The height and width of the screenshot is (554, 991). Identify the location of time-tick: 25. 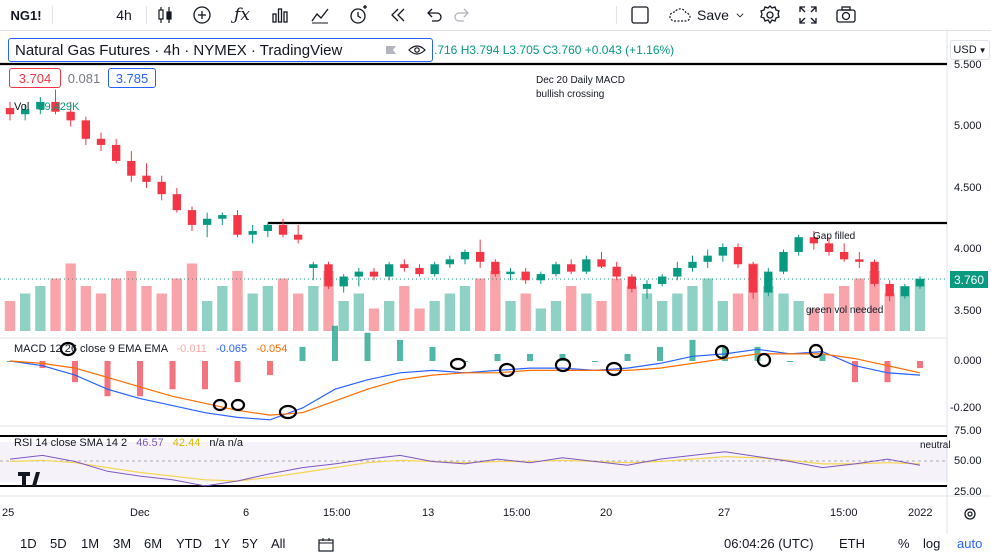
(8, 513).